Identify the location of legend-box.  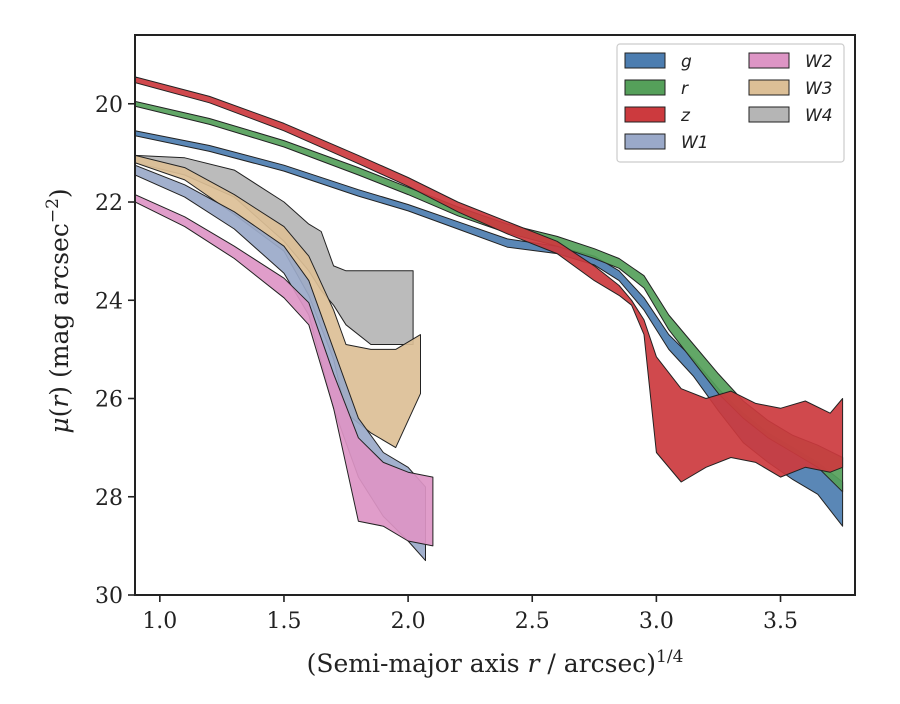
(730, 103).